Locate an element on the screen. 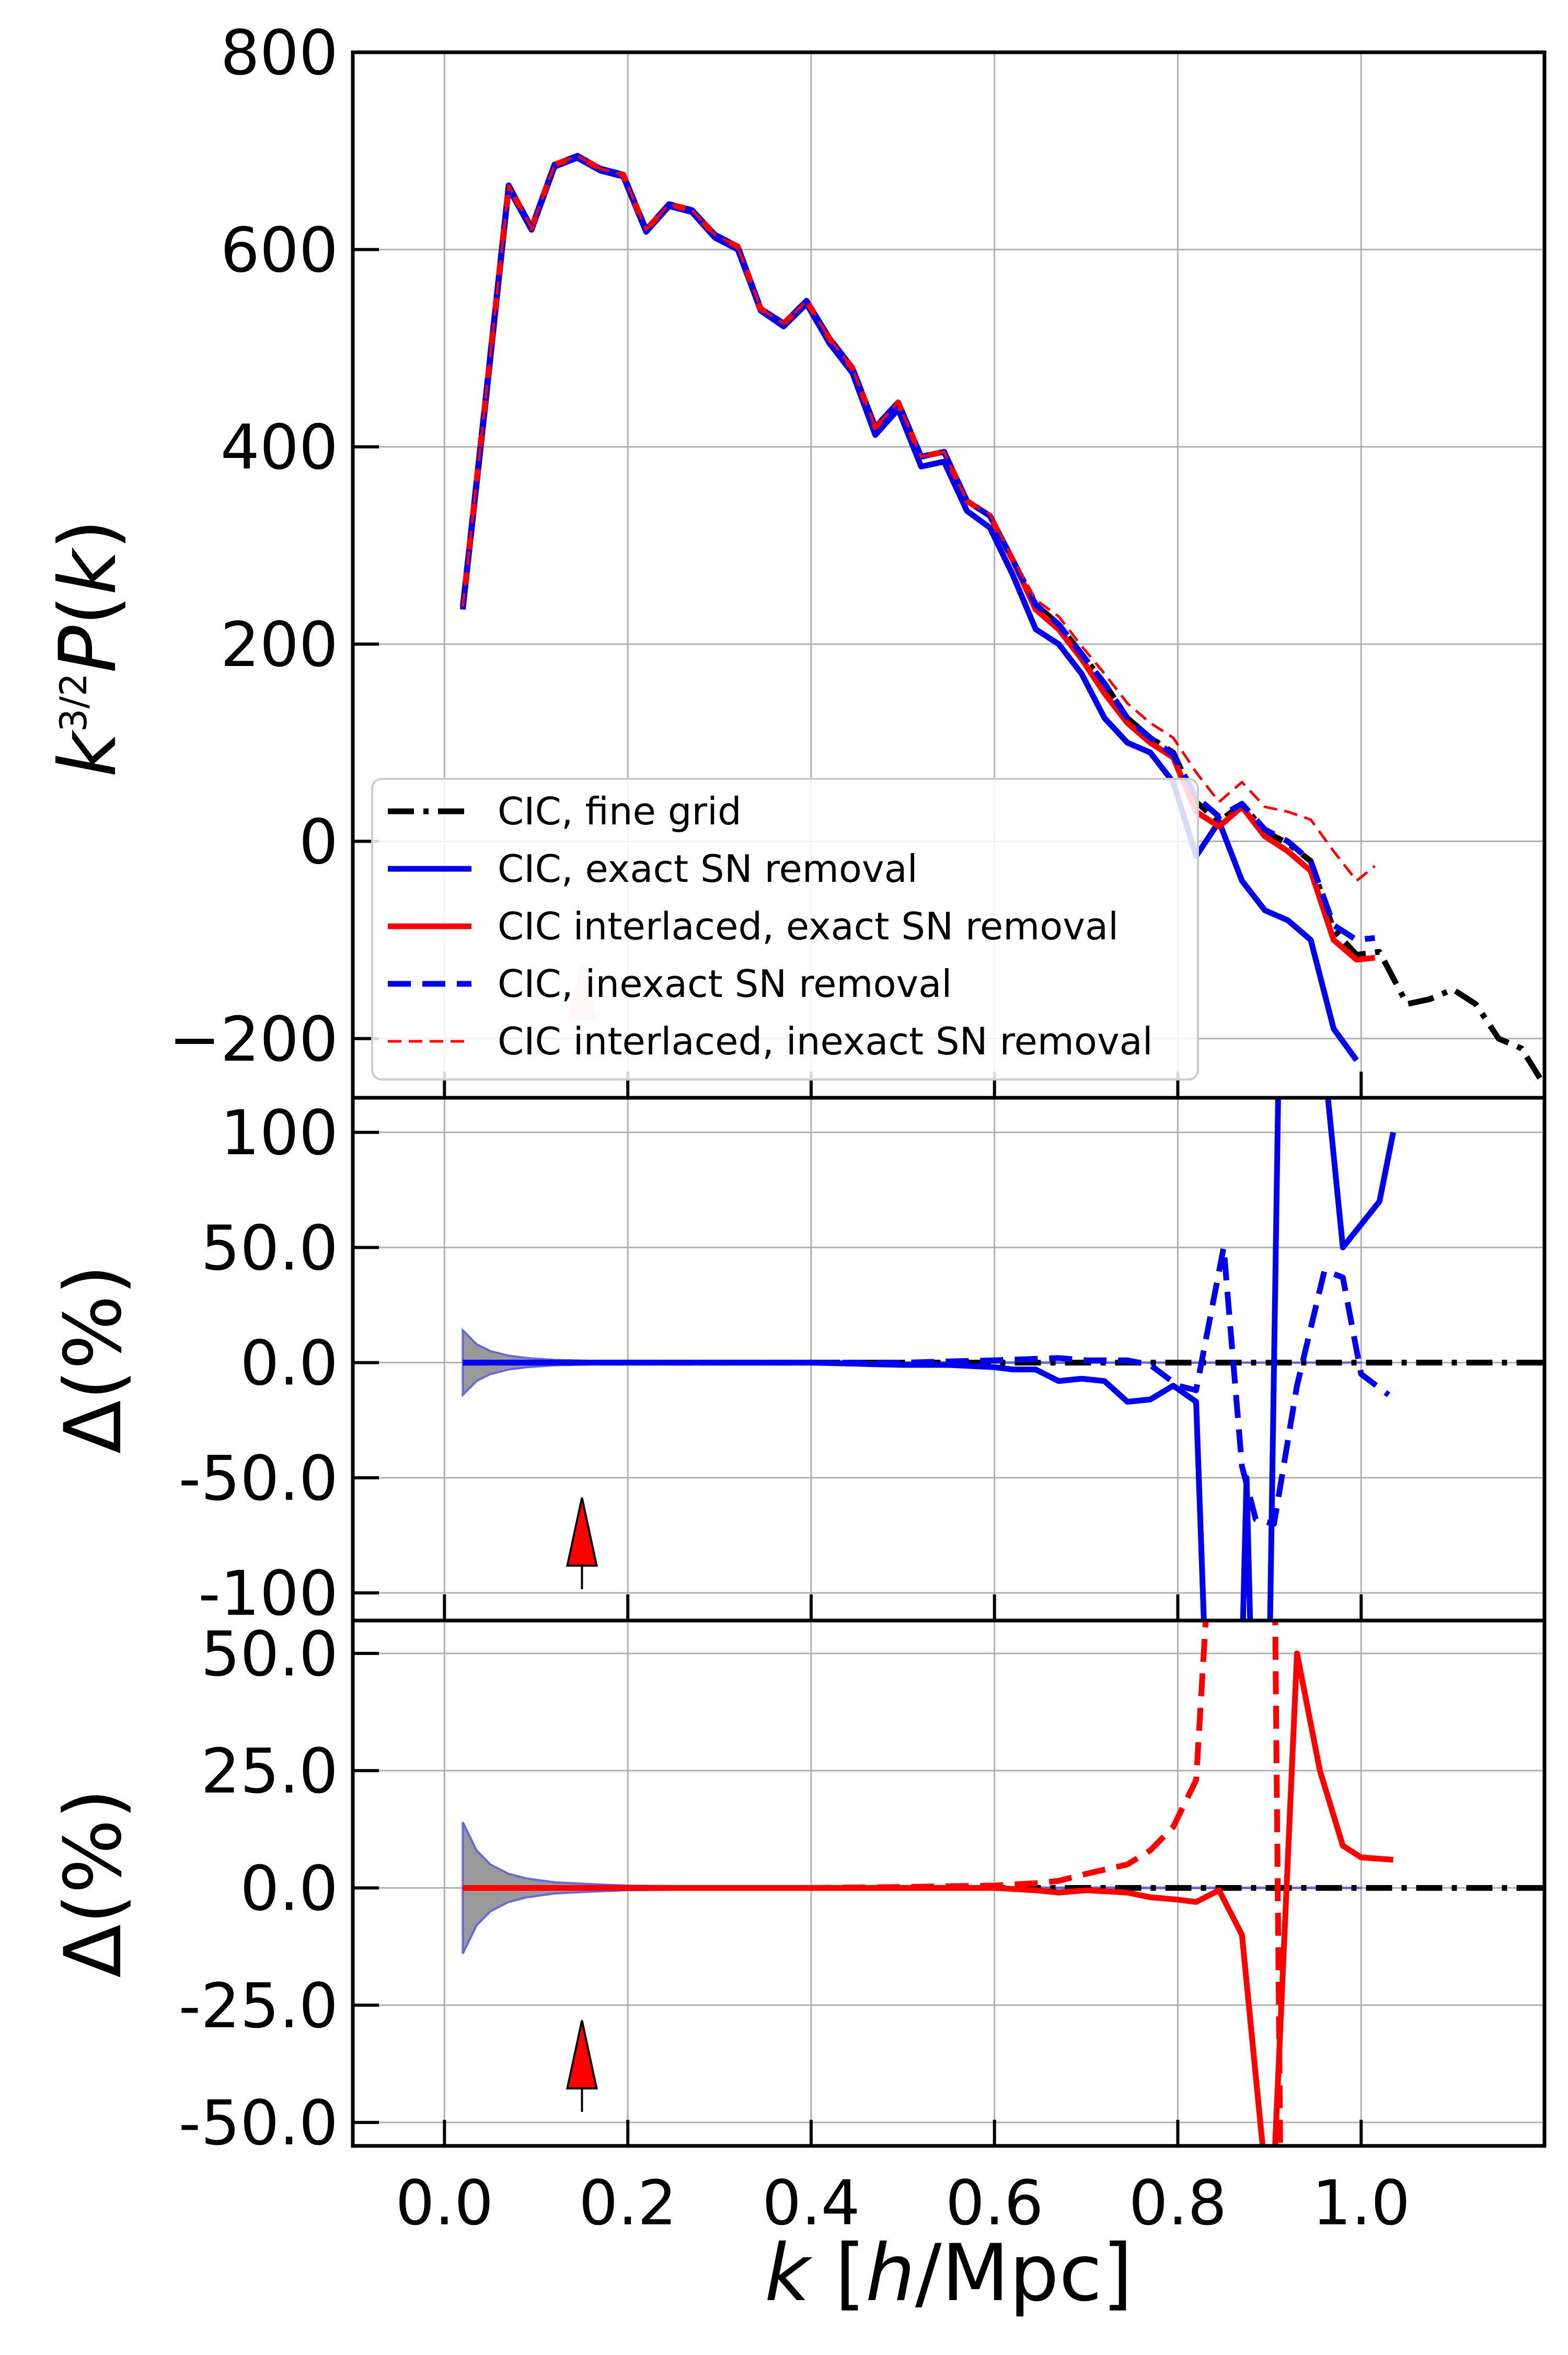 The image size is (1568, 2355). y-tick-label: -100 is located at coordinates (268, 1593).